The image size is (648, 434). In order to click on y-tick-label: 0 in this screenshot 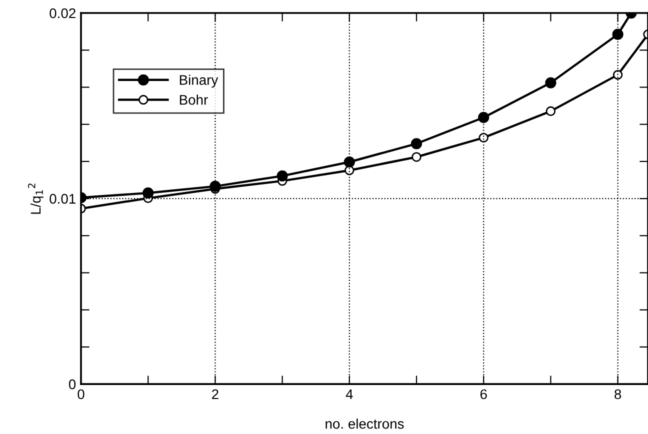, I will do `click(72, 384)`.